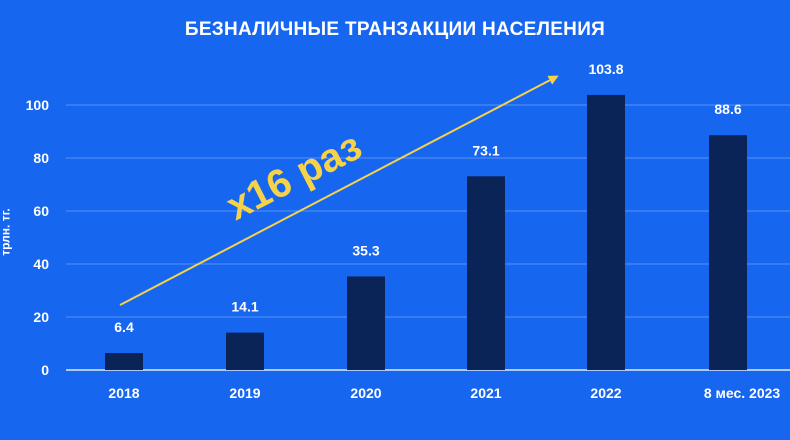 The height and width of the screenshot is (440, 790). What do you see at coordinates (485, 393) in the screenshot?
I see `x-tick-label: 2021` at bounding box center [485, 393].